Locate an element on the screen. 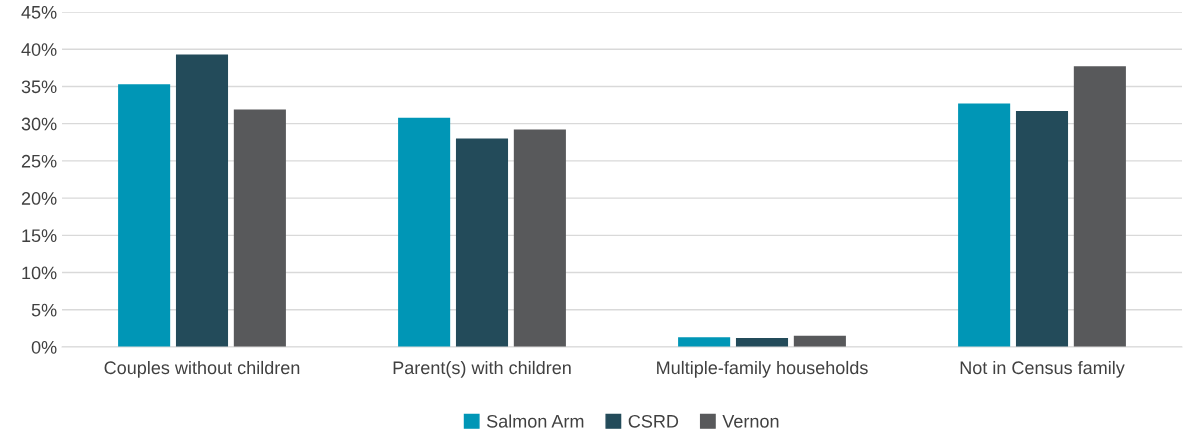 This screenshot has height=445, width=1200. x-tick-label: Not in Census family is located at coordinates (1042, 369).